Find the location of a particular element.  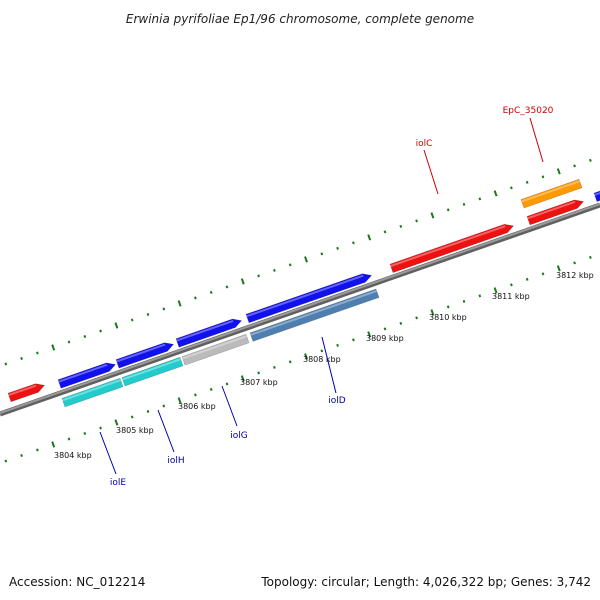

gene-blue-edge is located at coordinates (596, 196).